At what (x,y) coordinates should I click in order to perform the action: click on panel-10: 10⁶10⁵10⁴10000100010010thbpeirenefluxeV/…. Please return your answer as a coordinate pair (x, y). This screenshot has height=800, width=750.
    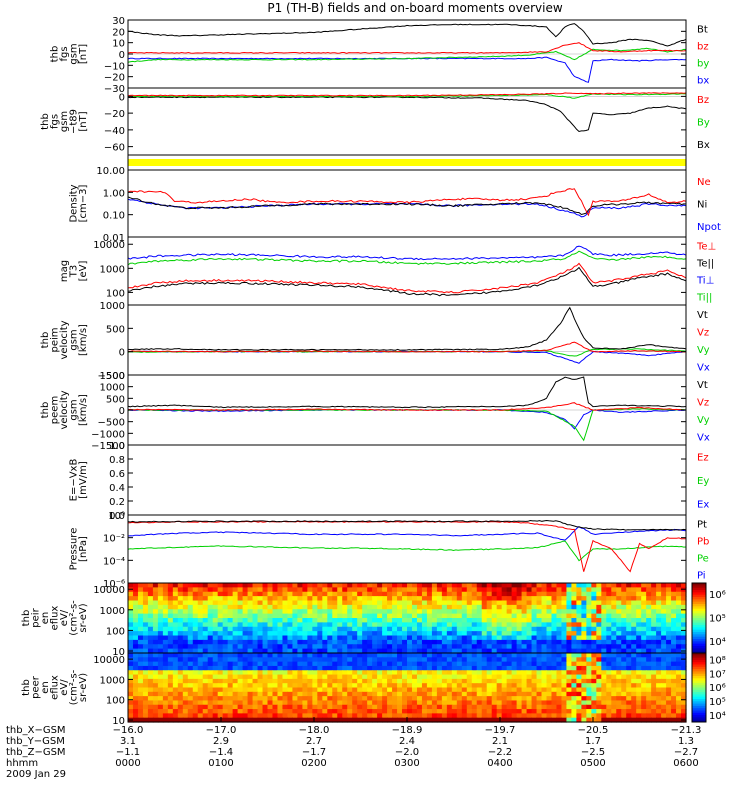
    Looking at the image, I should click on (373, 620).